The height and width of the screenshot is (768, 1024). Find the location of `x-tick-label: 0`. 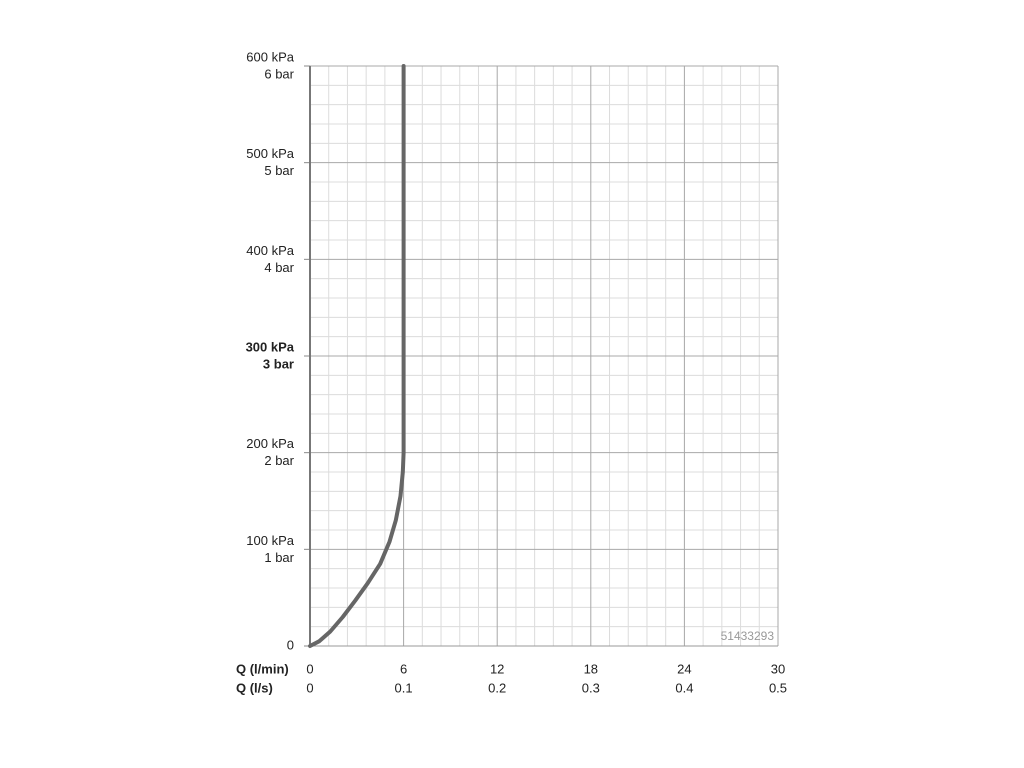

x-tick-label: 0 is located at coordinates (309, 668).